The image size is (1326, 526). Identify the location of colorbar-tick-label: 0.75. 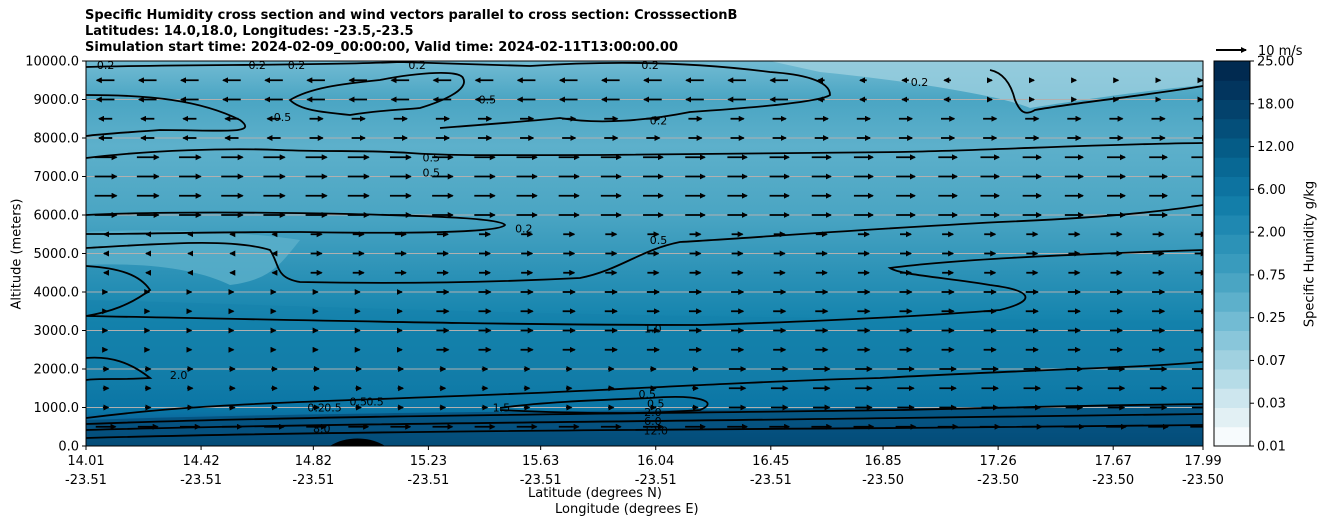
(1271, 275).